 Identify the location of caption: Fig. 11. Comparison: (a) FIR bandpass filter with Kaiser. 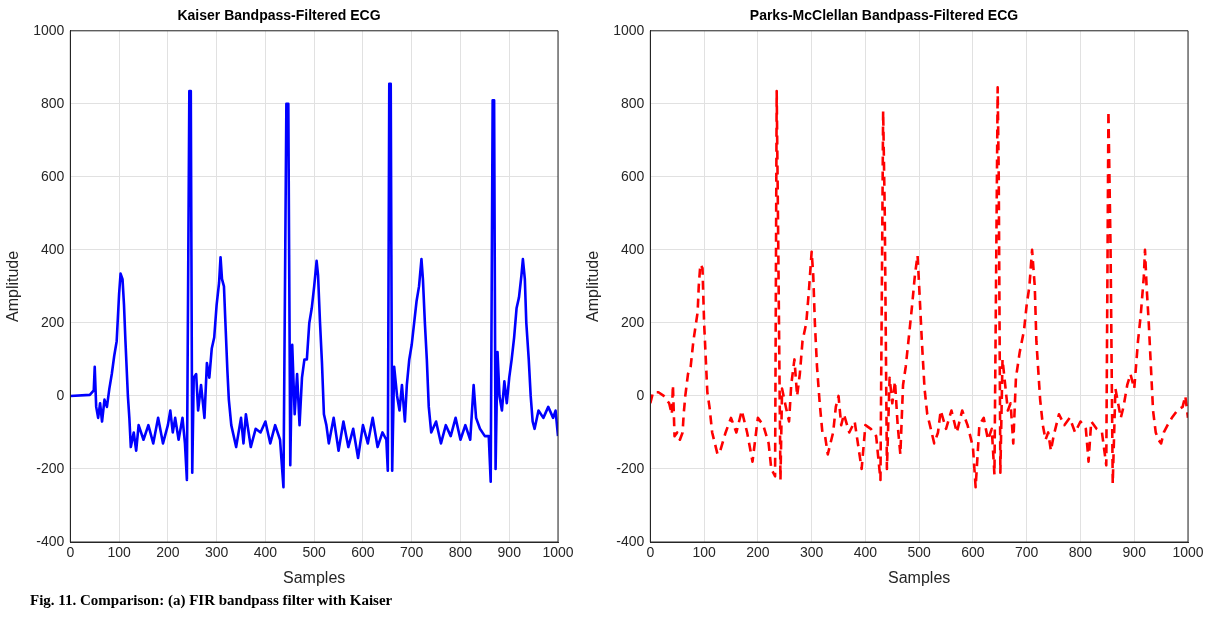
(211, 600).